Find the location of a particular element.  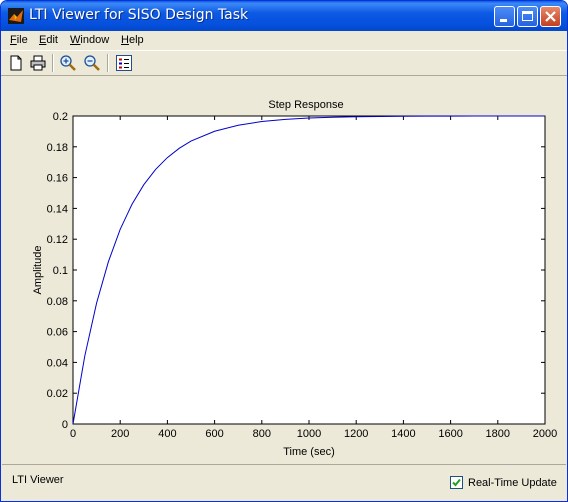

realtime-update-checkbox is located at coordinates (456, 482).